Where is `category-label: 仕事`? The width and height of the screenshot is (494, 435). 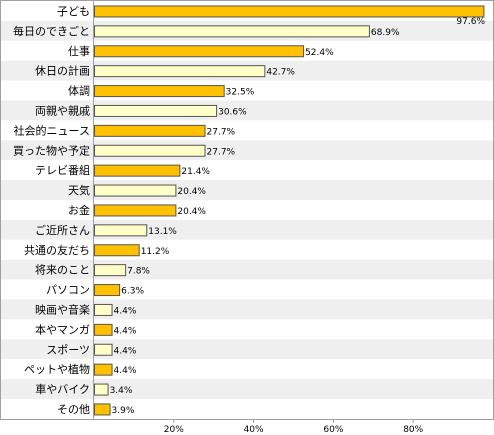
category-label: 仕事 is located at coordinates (79, 51).